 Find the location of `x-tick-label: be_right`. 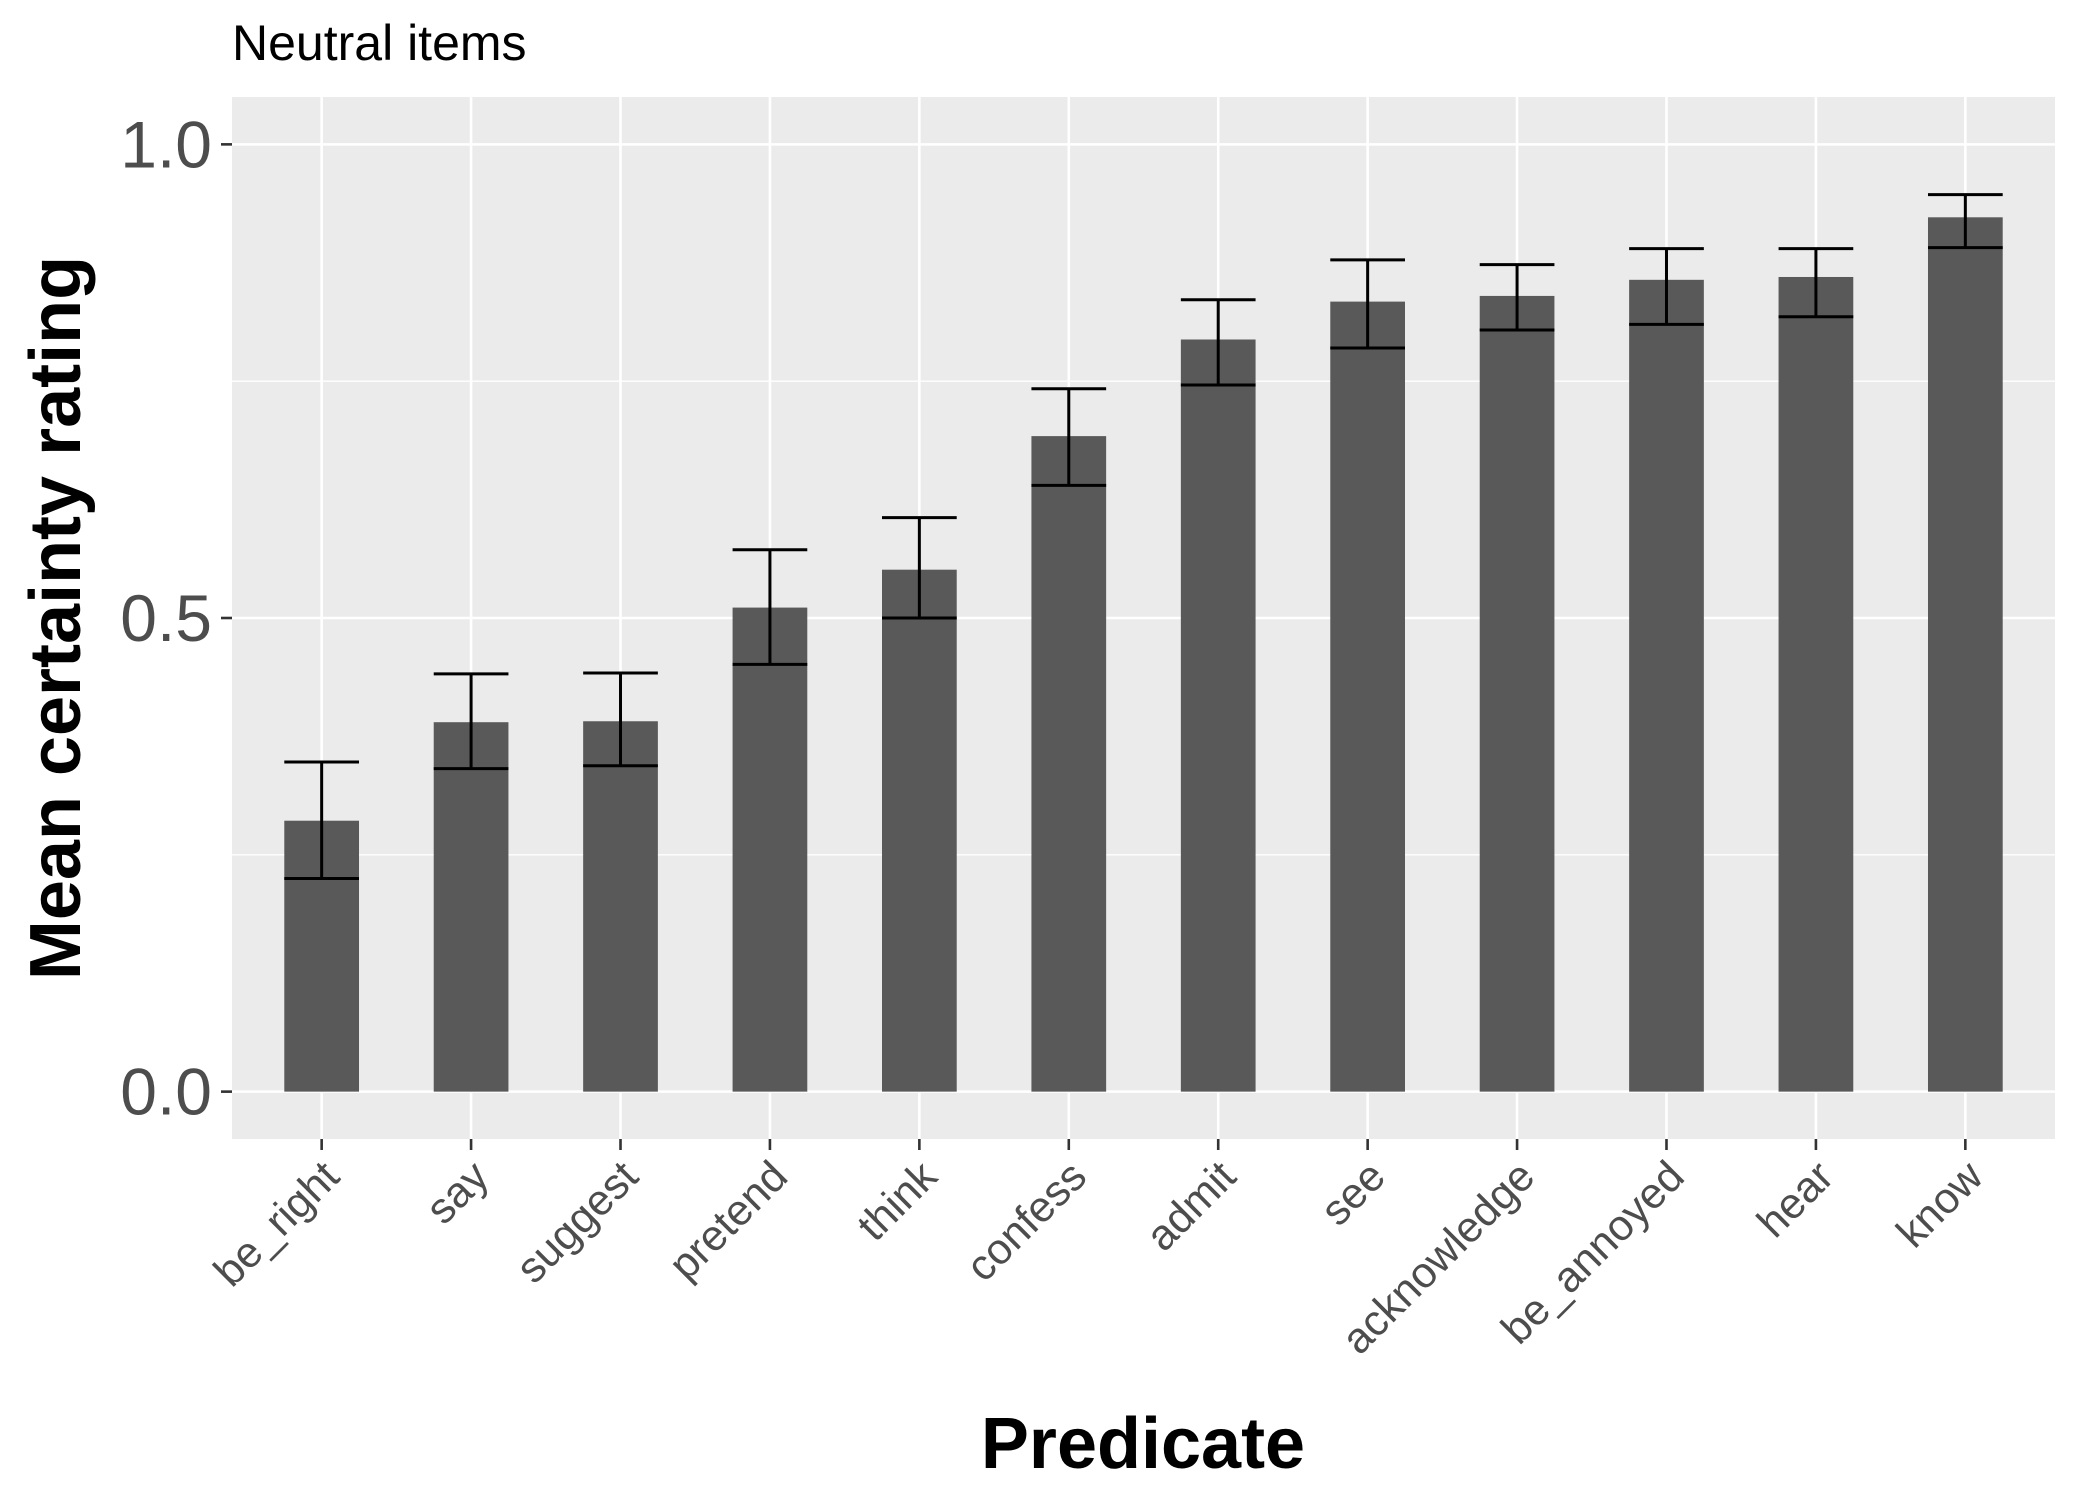

x-tick-label: be_right is located at coordinates (277, 1224).